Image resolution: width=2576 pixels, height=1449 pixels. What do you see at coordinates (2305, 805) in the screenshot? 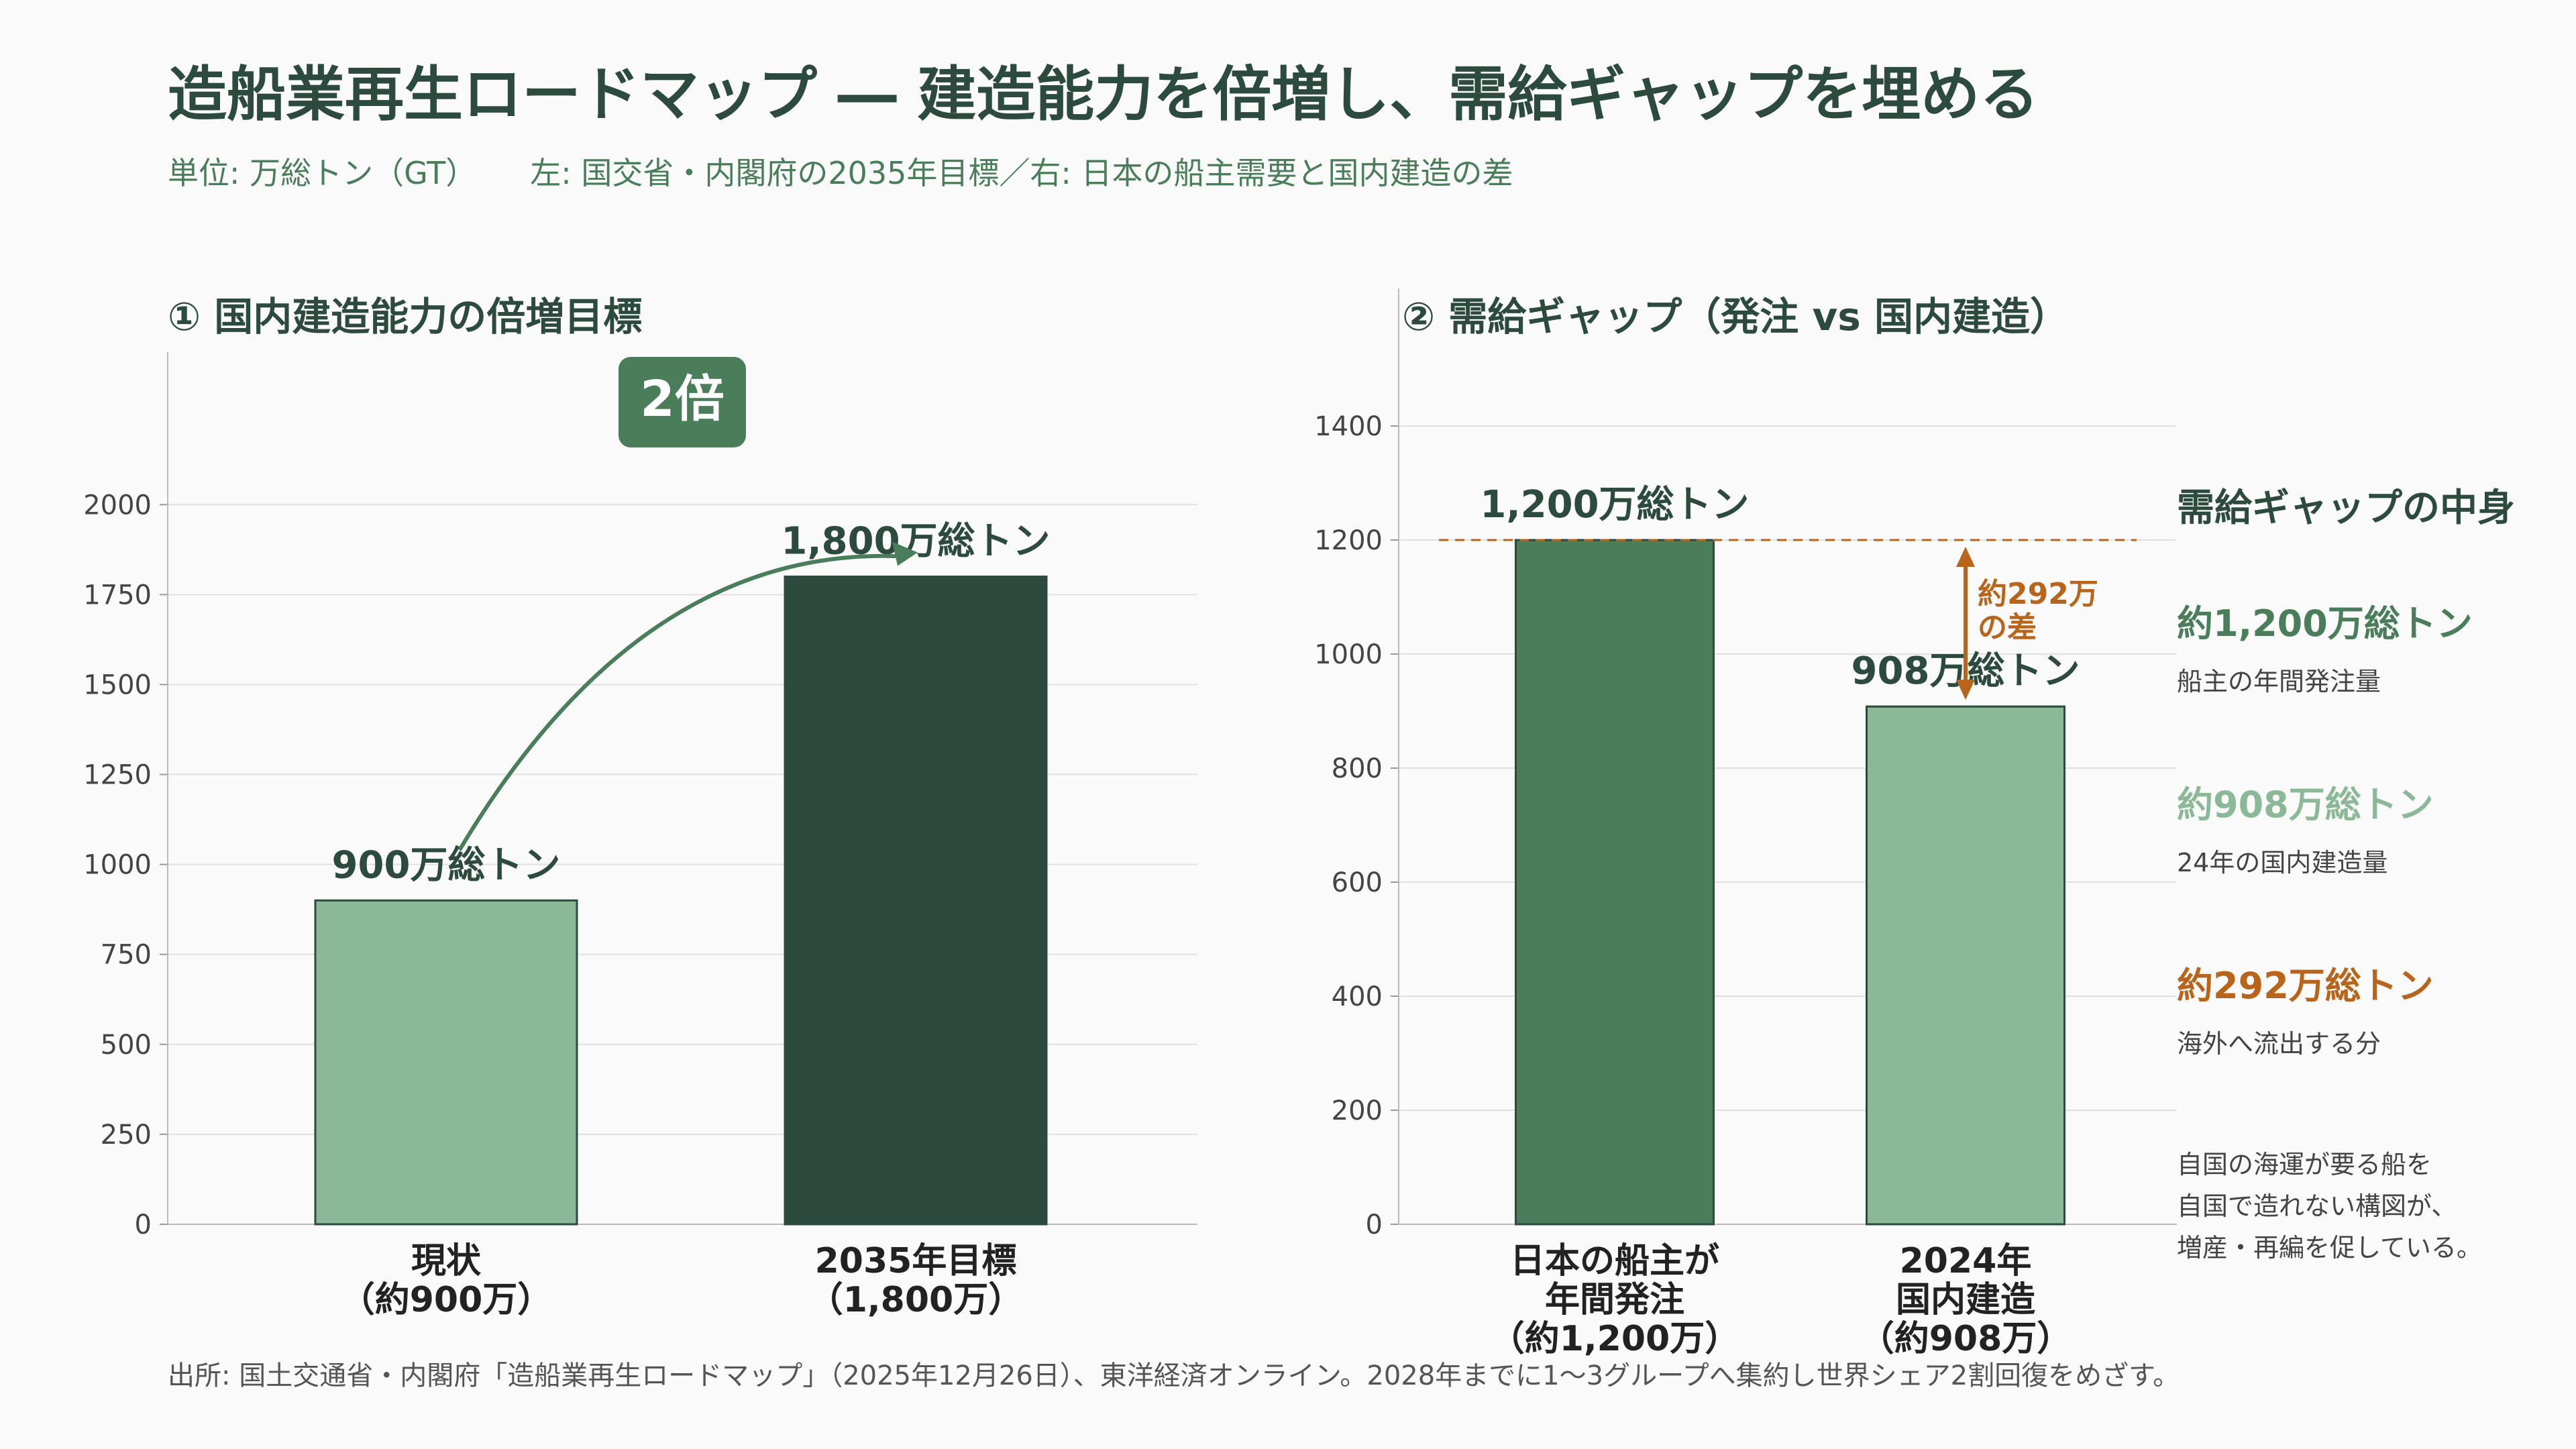
I see `side-item-build-value: 約908万総トン` at bounding box center [2305, 805].